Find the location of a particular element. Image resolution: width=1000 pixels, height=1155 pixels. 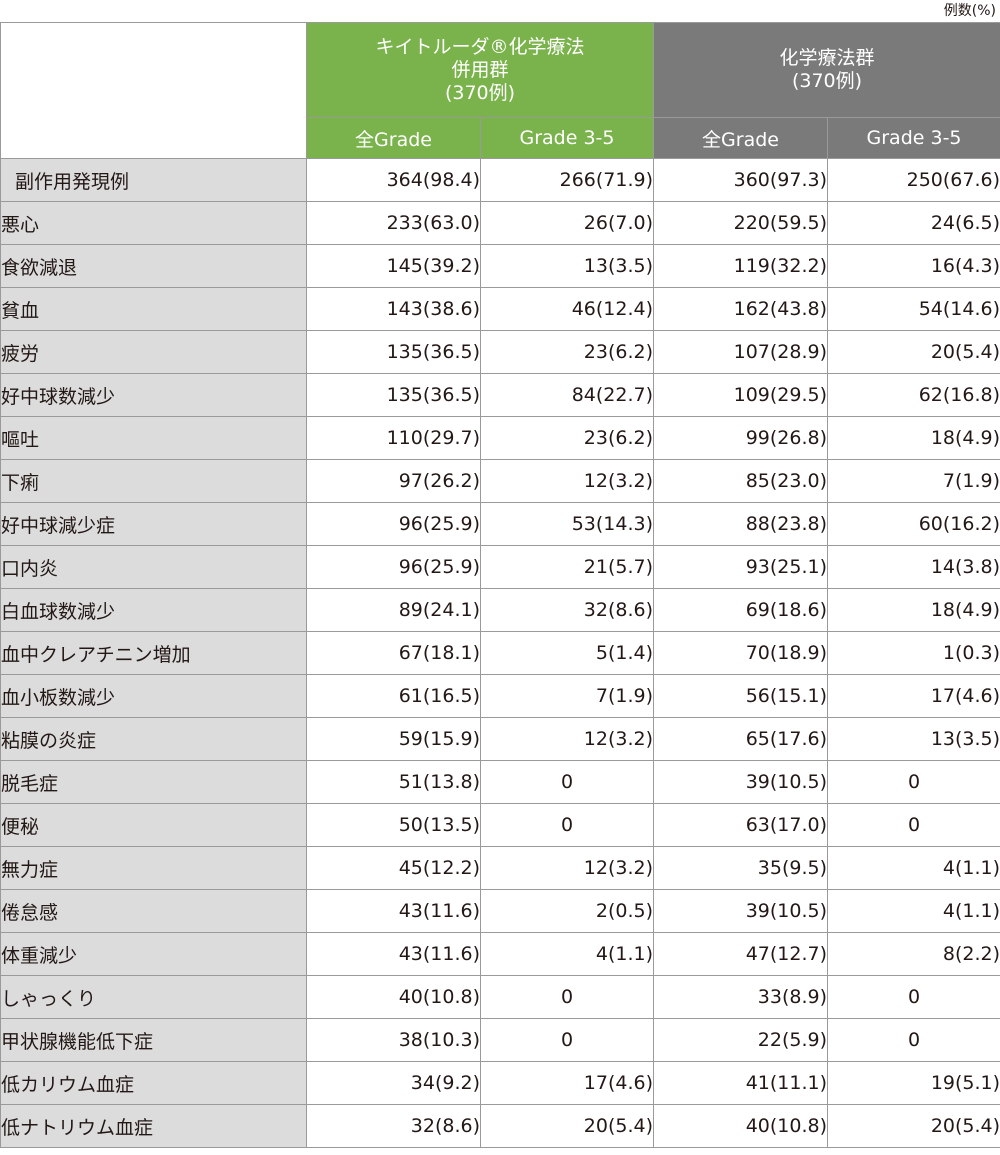

table-row: 好中球減少症 96(25.9) 53(14.3) 88(23.8) 60(16.2) is located at coordinates (500, 524).